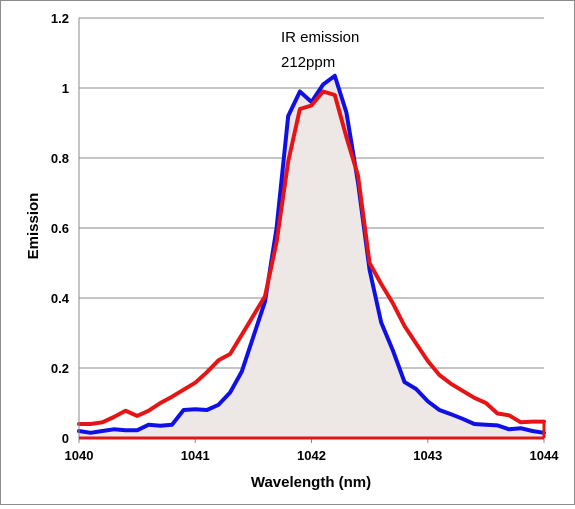  What do you see at coordinates (195, 455) in the screenshot?
I see `x-tick-label: 1041` at bounding box center [195, 455].